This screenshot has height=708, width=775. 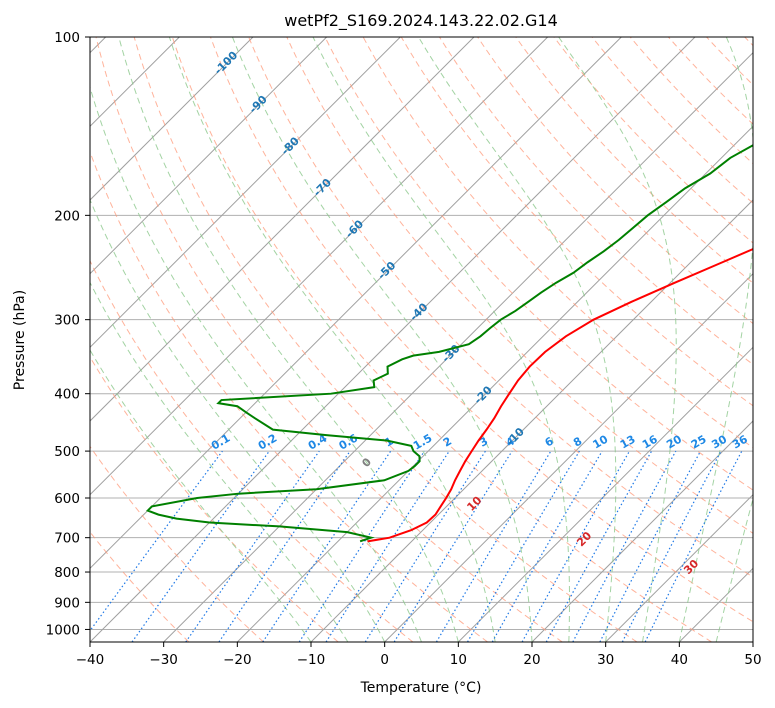 I want to click on y-tick-label: 700, so click(x=67, y=539).